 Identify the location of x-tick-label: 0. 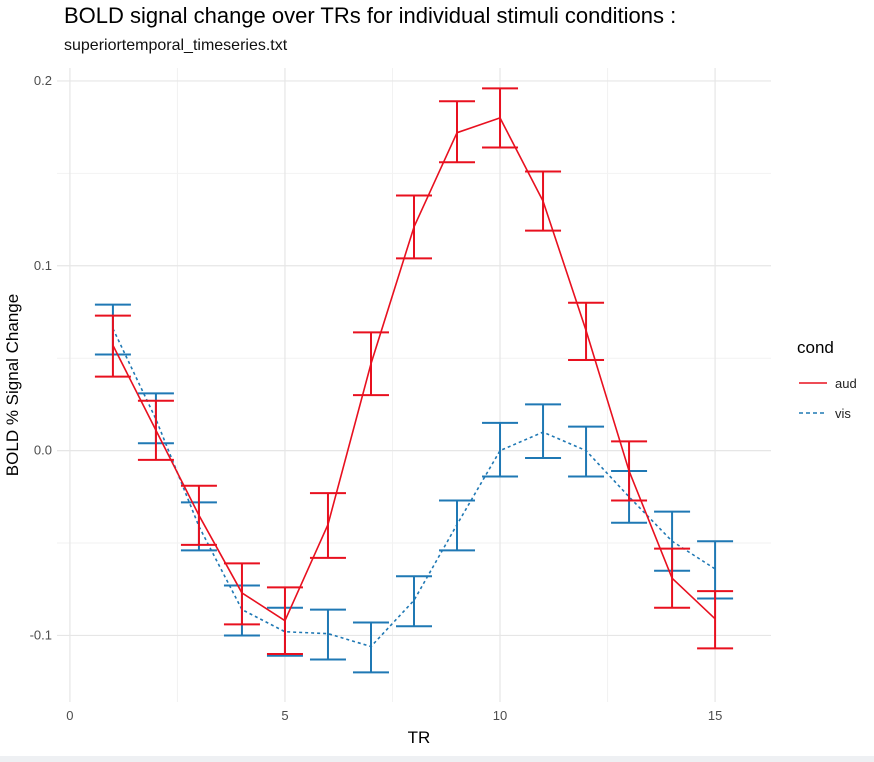
(69, 715).